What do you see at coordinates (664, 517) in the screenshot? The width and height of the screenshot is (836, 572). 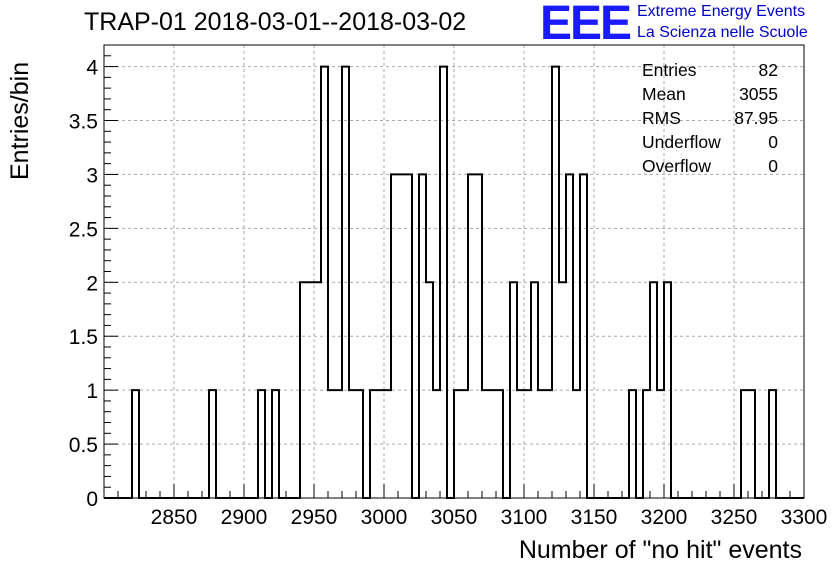 I see `x-tick-label-7: 3200` at bounding box center [664, 517].